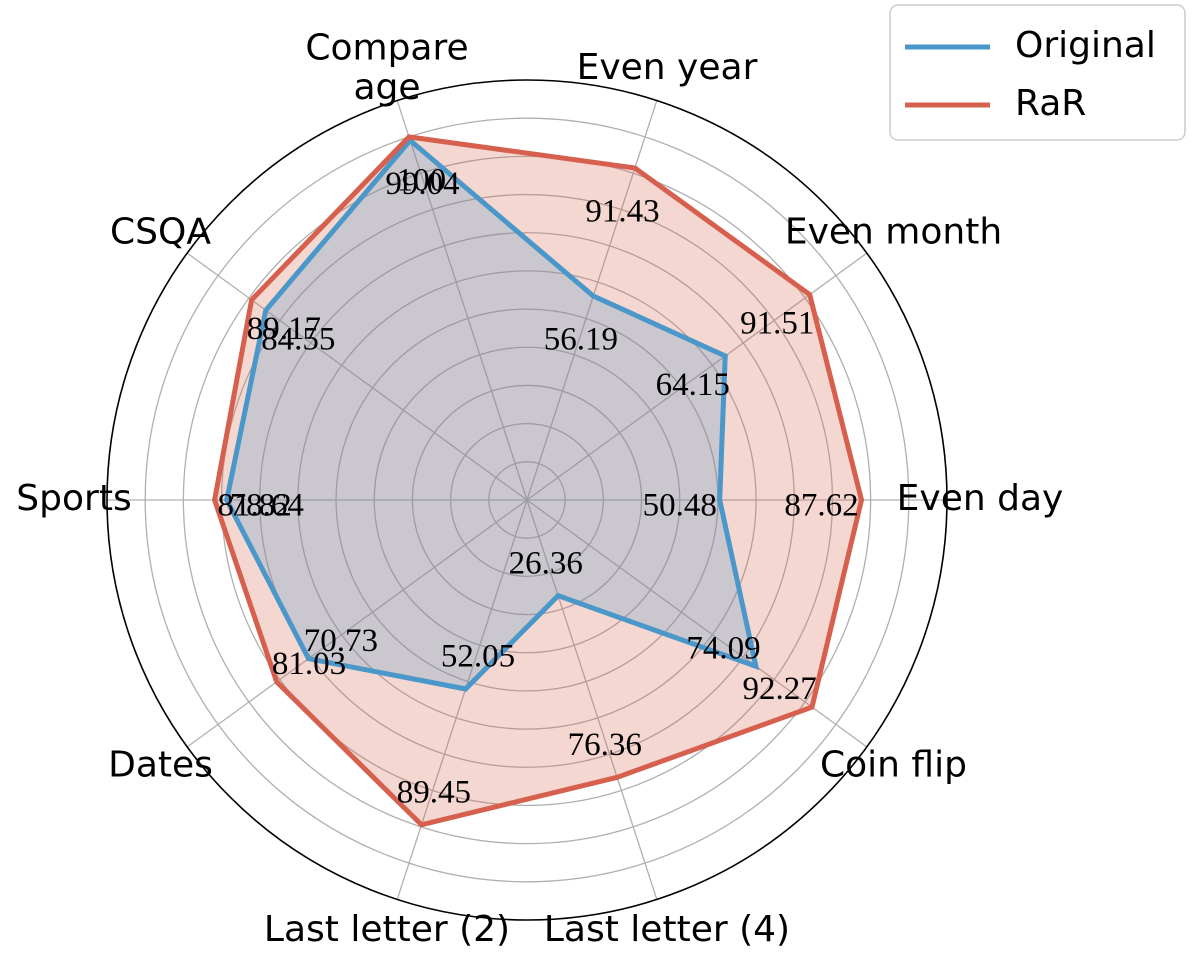 The height and width of the screenshot is (965, 1200). I want to click on category-label: Coin flip, so click(893, 764).